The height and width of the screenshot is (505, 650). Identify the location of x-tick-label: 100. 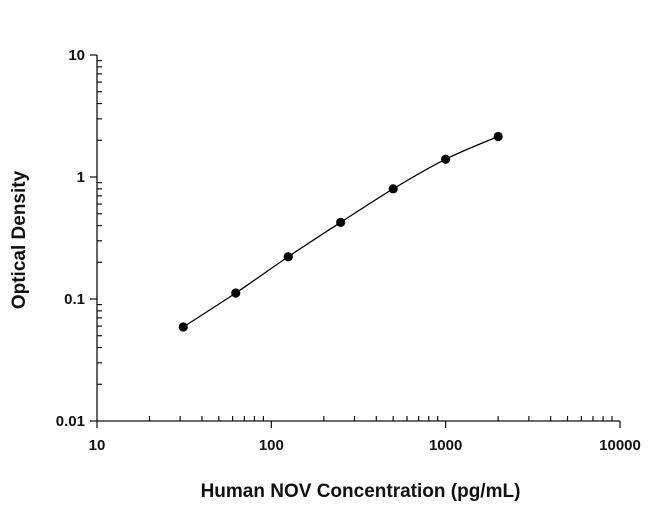
(271, 445).